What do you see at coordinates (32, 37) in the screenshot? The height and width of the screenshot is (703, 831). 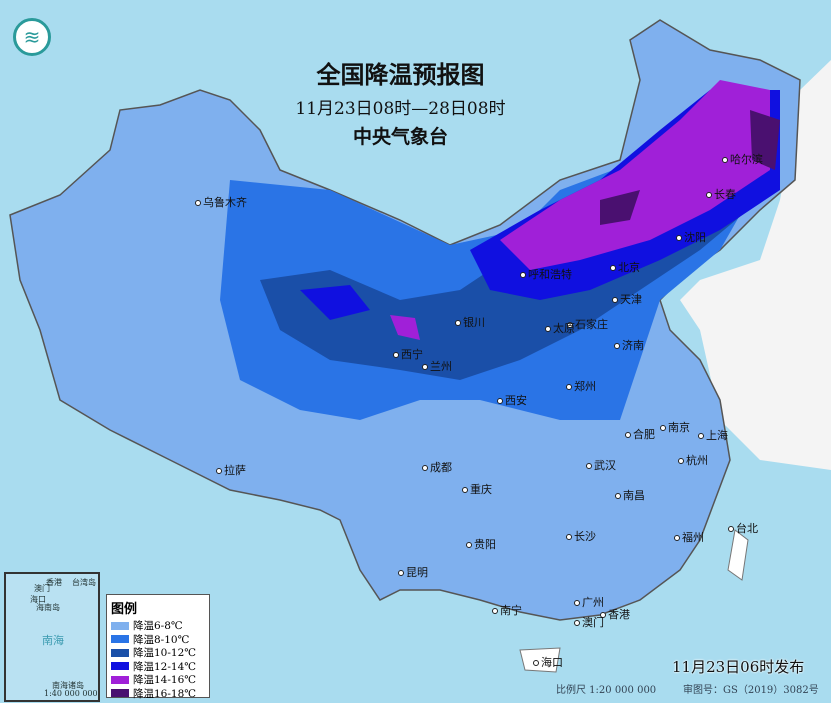 I see `cma-logo: ≋` at bounding box center [32, 37].